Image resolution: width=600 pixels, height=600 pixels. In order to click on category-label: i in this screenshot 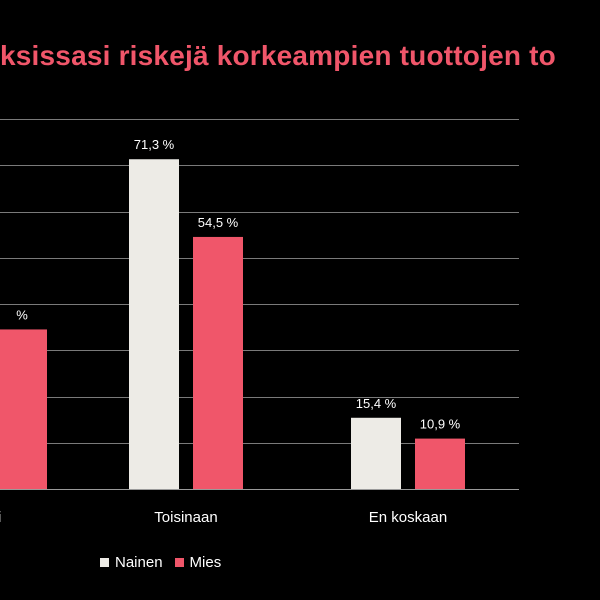, I will do `click(0, 517)`.